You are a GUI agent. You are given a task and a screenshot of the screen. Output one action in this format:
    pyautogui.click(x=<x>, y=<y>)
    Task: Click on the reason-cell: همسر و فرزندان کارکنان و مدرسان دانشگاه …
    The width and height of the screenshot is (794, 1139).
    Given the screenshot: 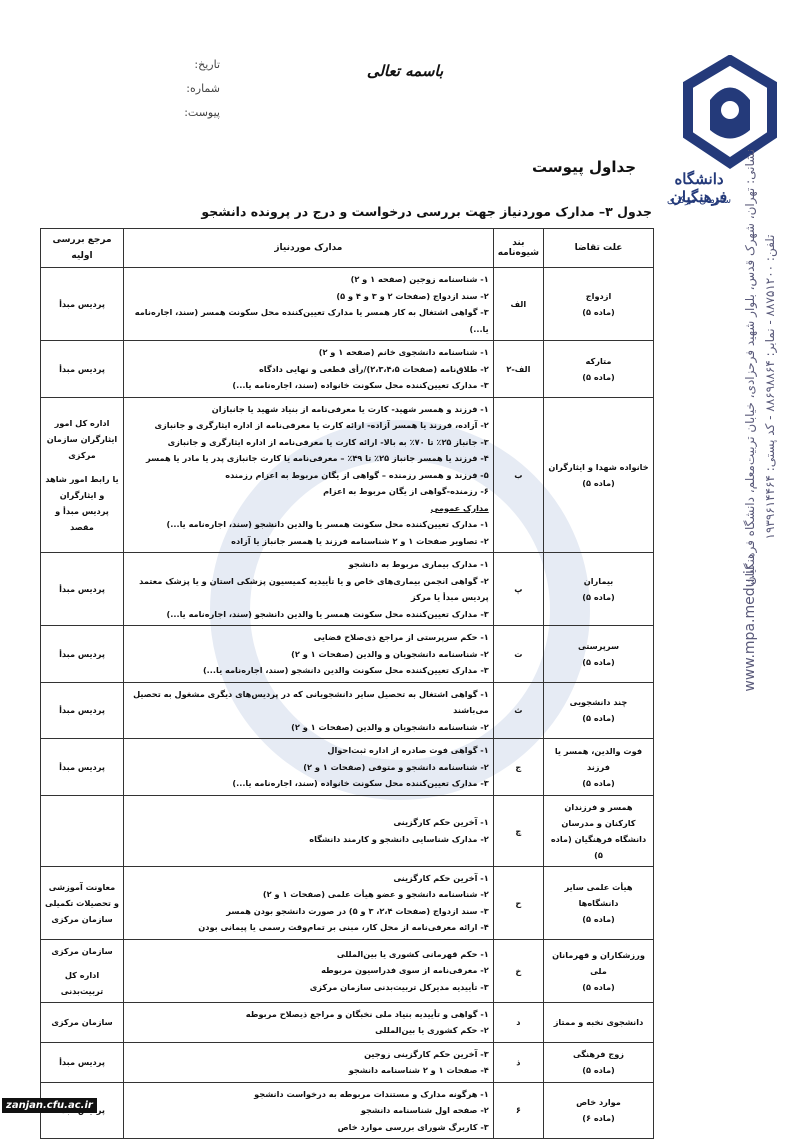 What is the action you would take?
    pyautogui.click(x=598, y=830)
    